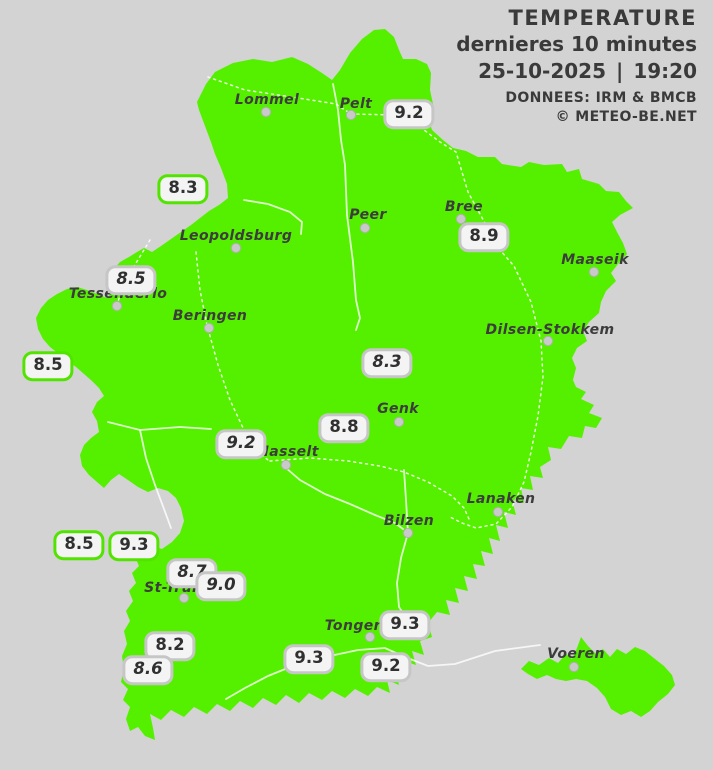  I want to click on temperature-badge: 9.0, so click(221, 586).